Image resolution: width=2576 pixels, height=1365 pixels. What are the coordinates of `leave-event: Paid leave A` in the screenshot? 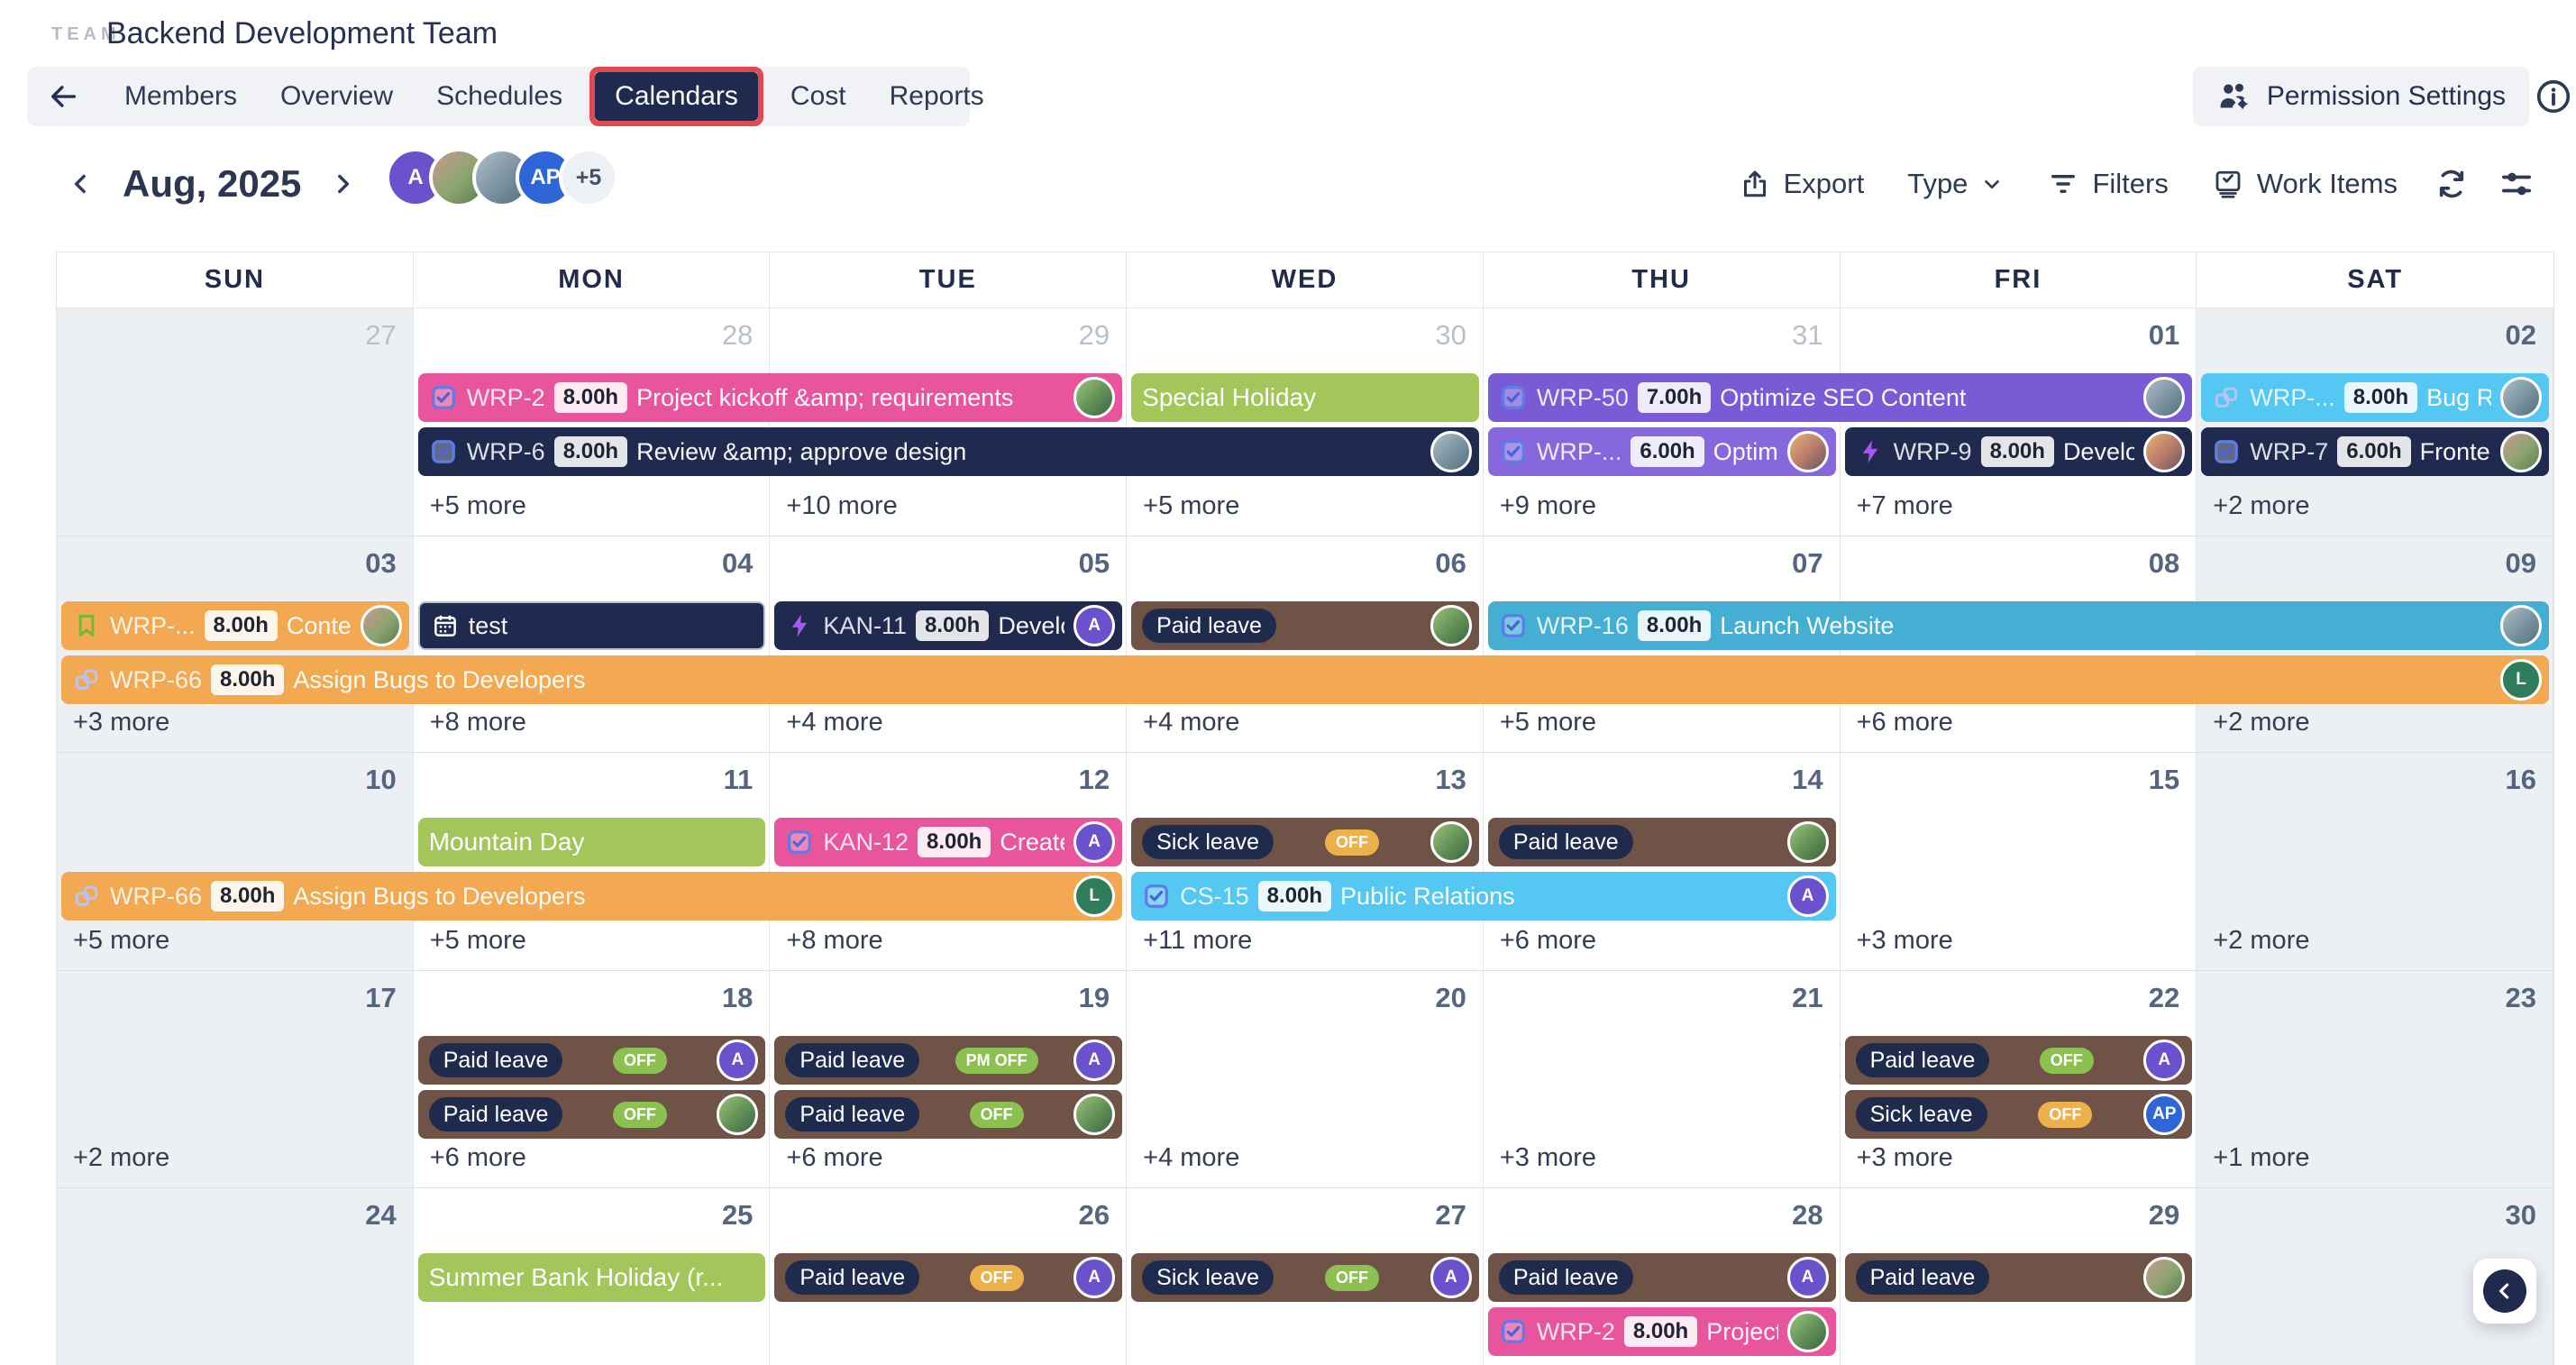 It's located at (1661, 1278).